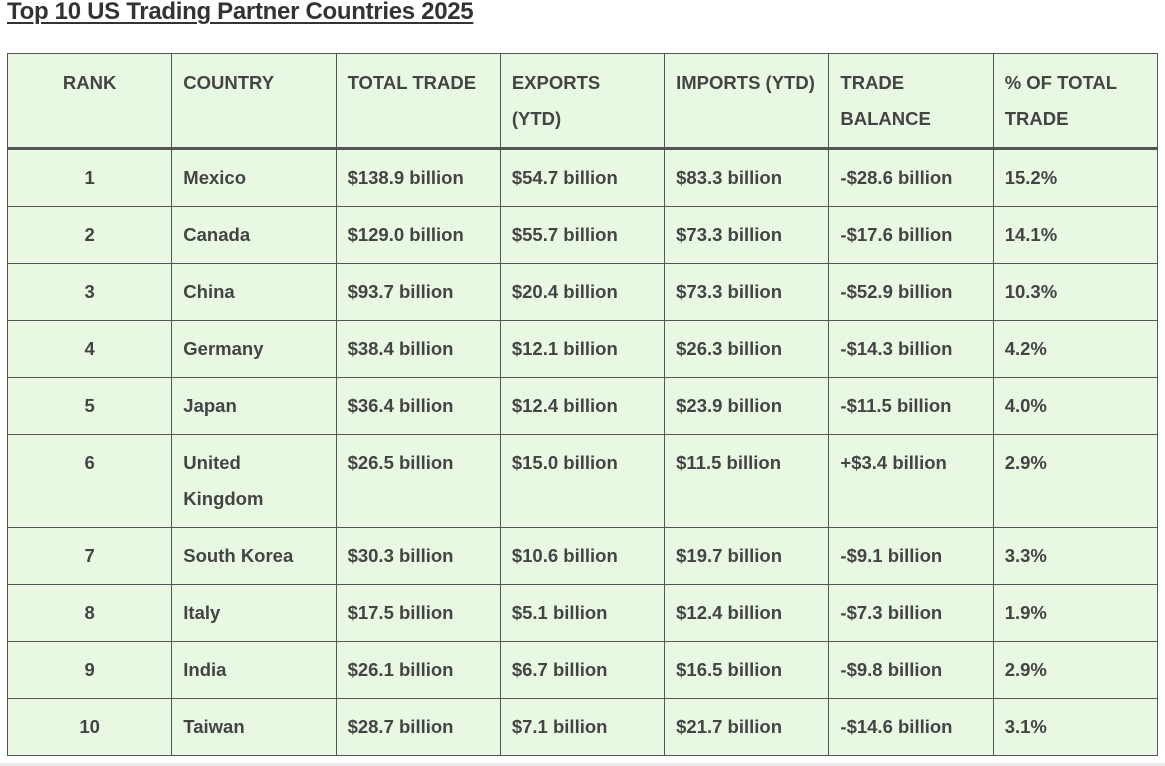 The height and width of the screenshot is (766, 1165). Describe the element at coordinates (747, 481) in the screenshot. I see `cell-imports: $11.5 billion` at that location.